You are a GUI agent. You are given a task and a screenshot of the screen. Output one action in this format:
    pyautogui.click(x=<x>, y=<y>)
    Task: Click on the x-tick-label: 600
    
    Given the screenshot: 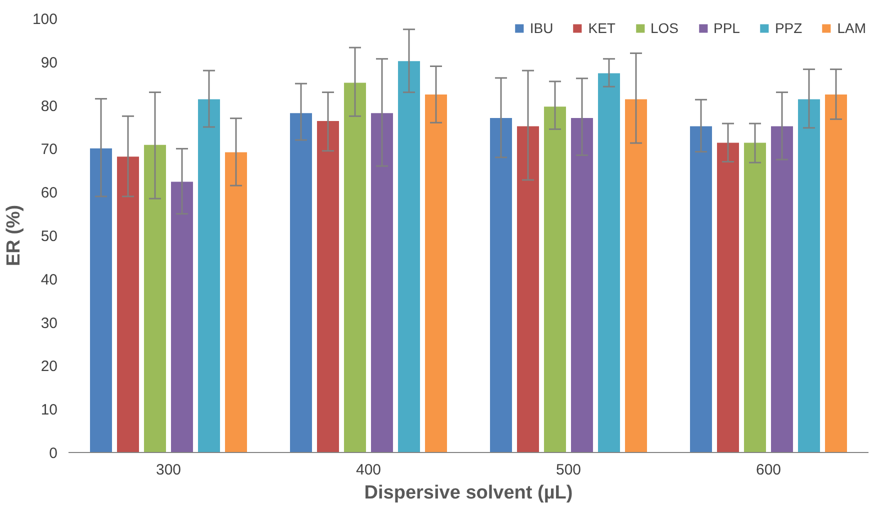 What is the action you would take?
    pyautogui.click(x=769, y=470)
    